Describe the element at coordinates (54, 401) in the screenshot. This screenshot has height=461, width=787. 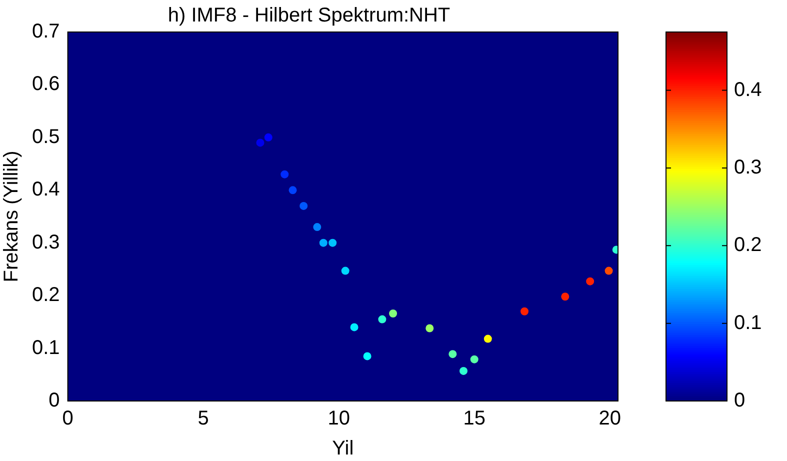
I see `y-tick-label: 0` at that location.